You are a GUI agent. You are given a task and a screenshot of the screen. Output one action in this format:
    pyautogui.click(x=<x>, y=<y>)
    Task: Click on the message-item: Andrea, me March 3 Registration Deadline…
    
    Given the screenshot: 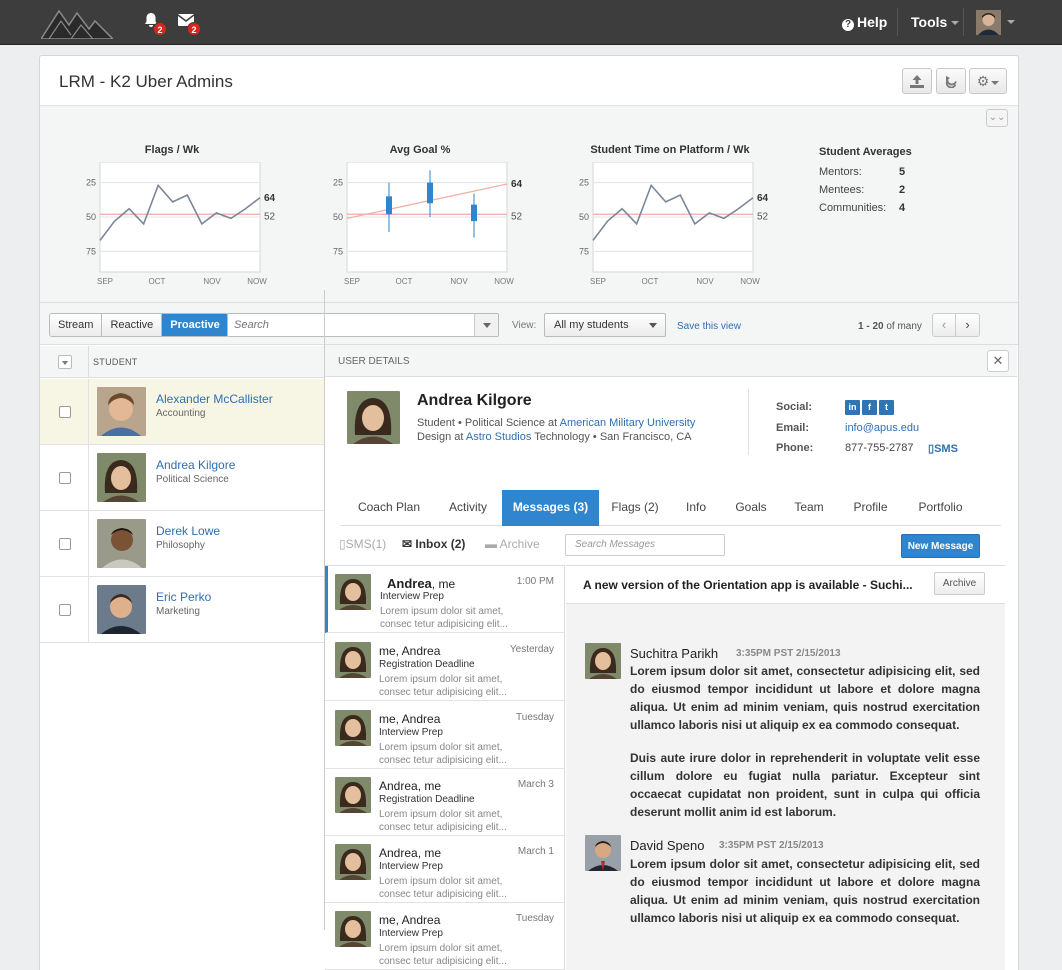 What is the action you would take?
    pyautogui.click(x=444, y=802)
    